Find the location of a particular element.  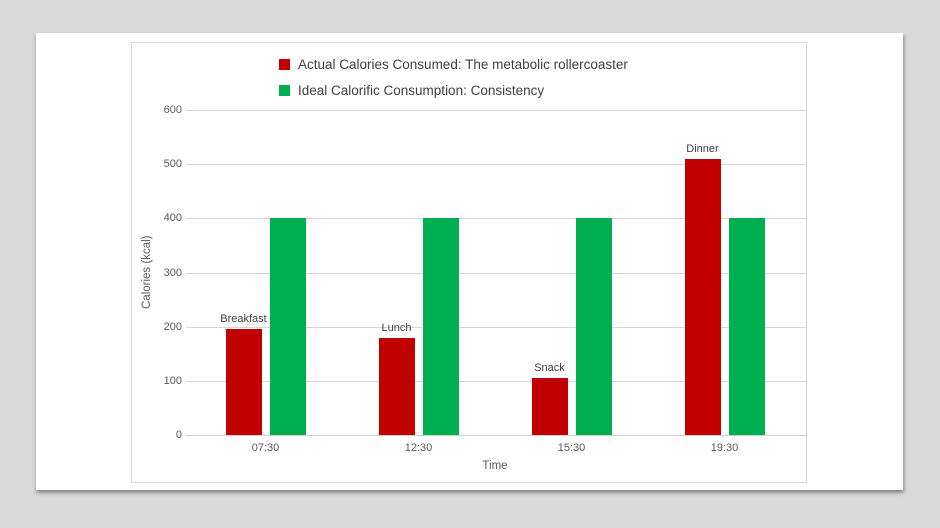

bar-ideal-07:30 is located at coordinates (287, 326).